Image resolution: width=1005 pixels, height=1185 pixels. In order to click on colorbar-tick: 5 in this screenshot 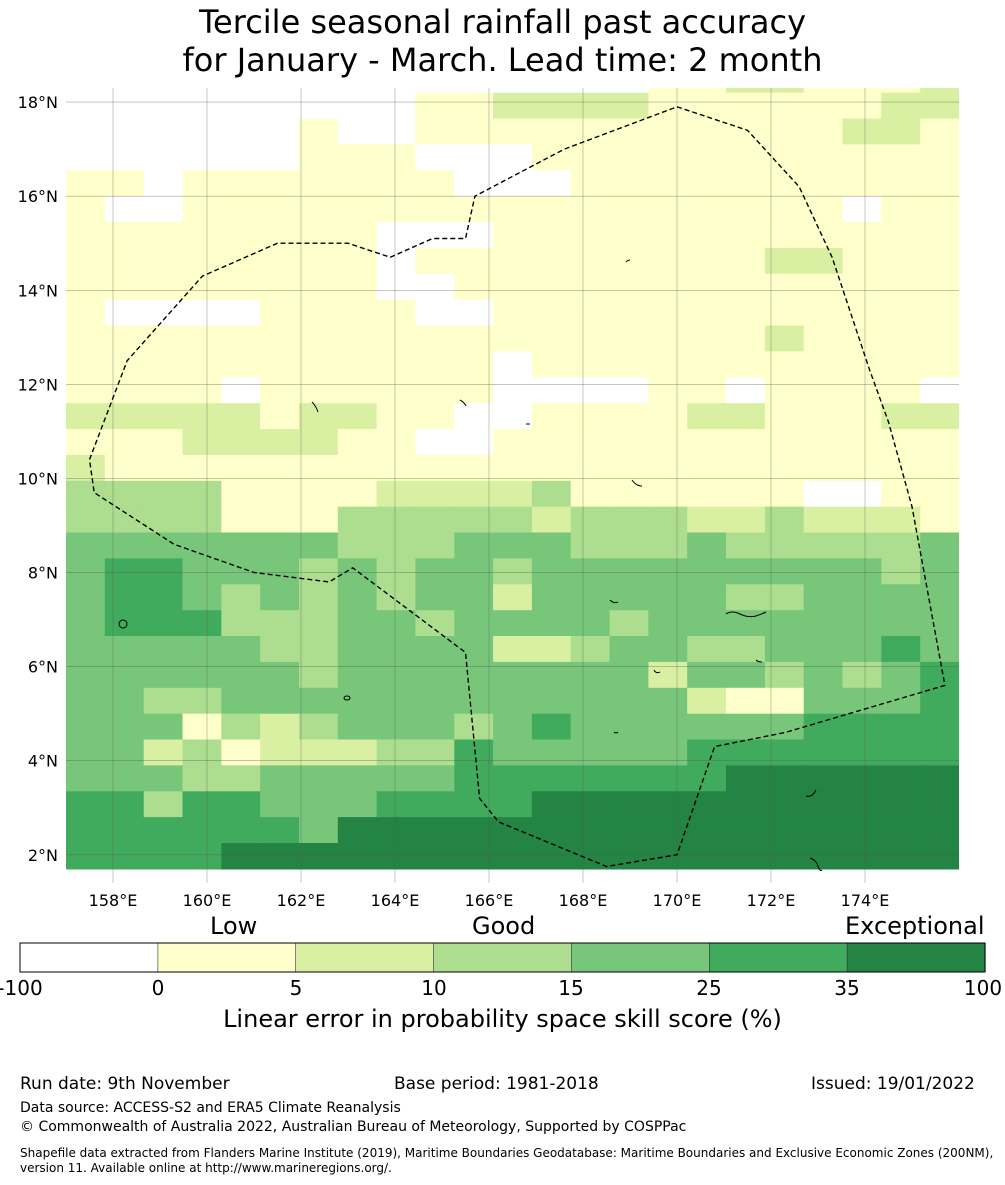, I will do `click(296, 988)`.